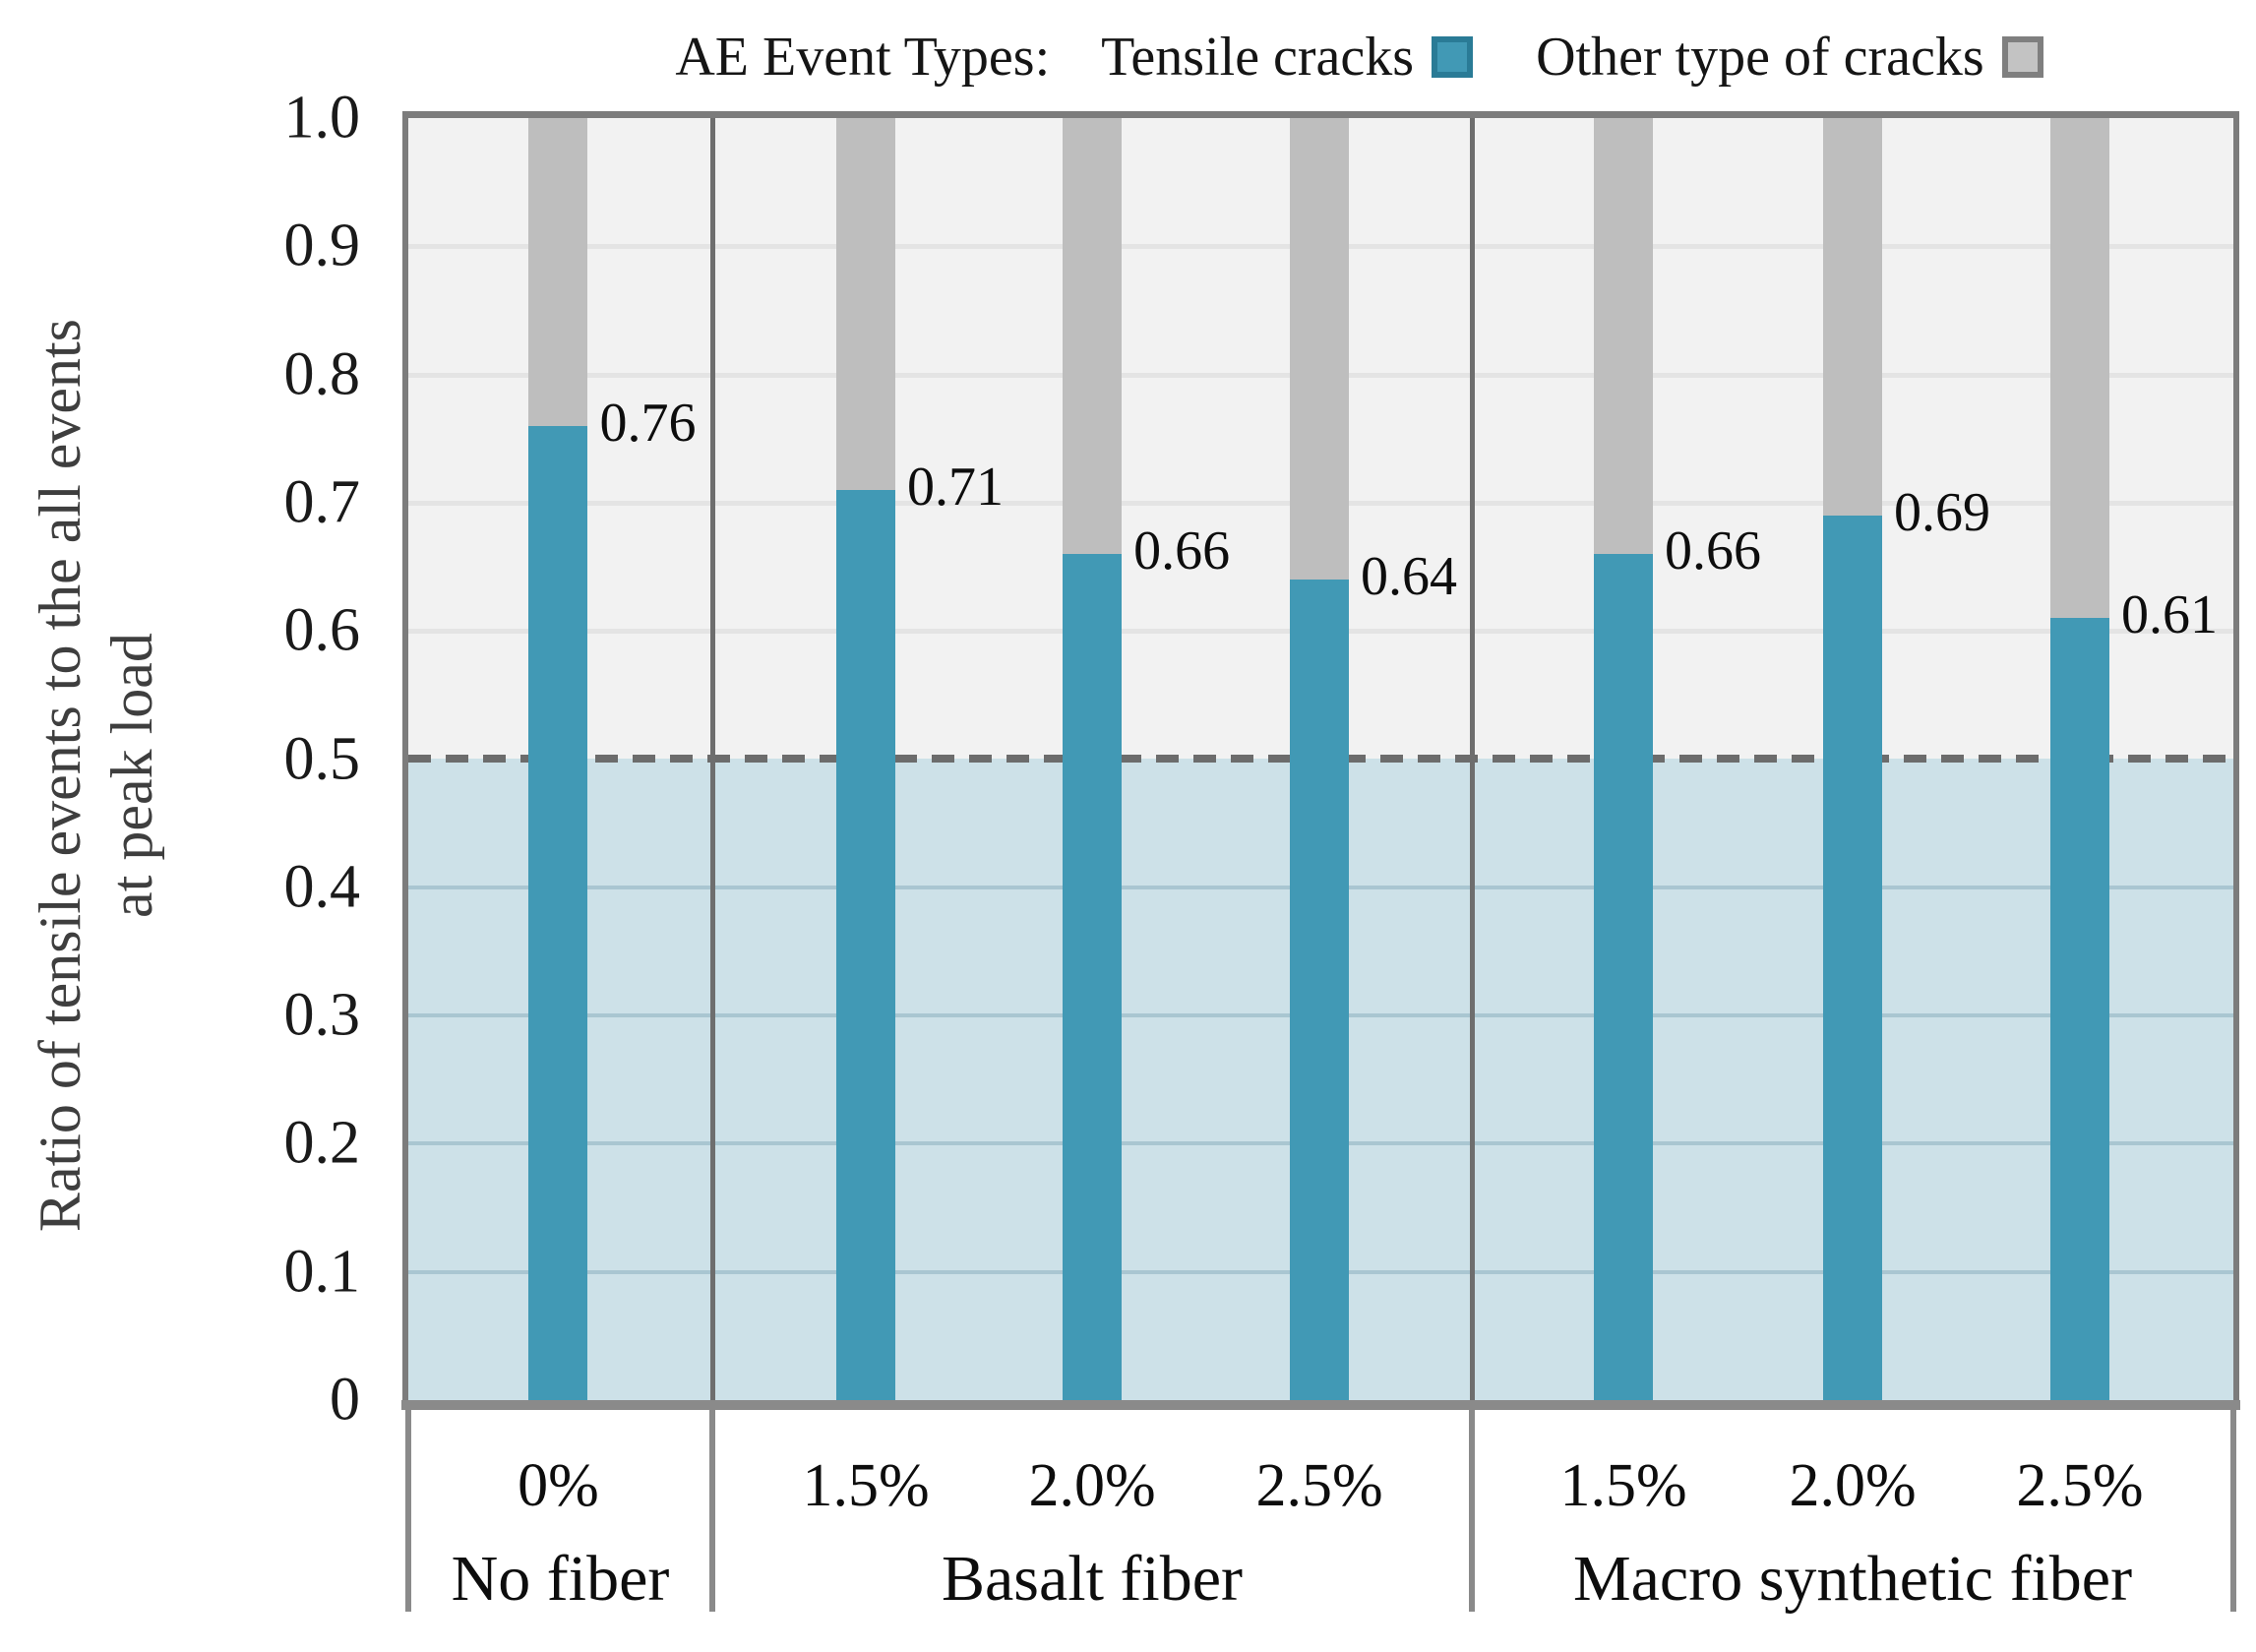  Describe the element at coordinates (1092, 1579) in the screenshot. I see `x-group-label: Basalt fiber` at that location.